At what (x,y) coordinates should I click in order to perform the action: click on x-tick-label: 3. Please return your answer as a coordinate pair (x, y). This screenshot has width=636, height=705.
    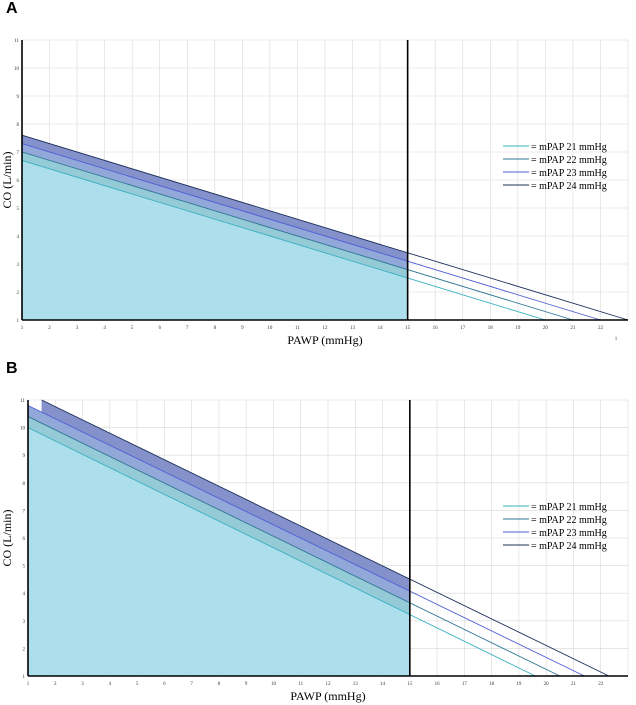
    Looking at the image, I should click on (82, 684).